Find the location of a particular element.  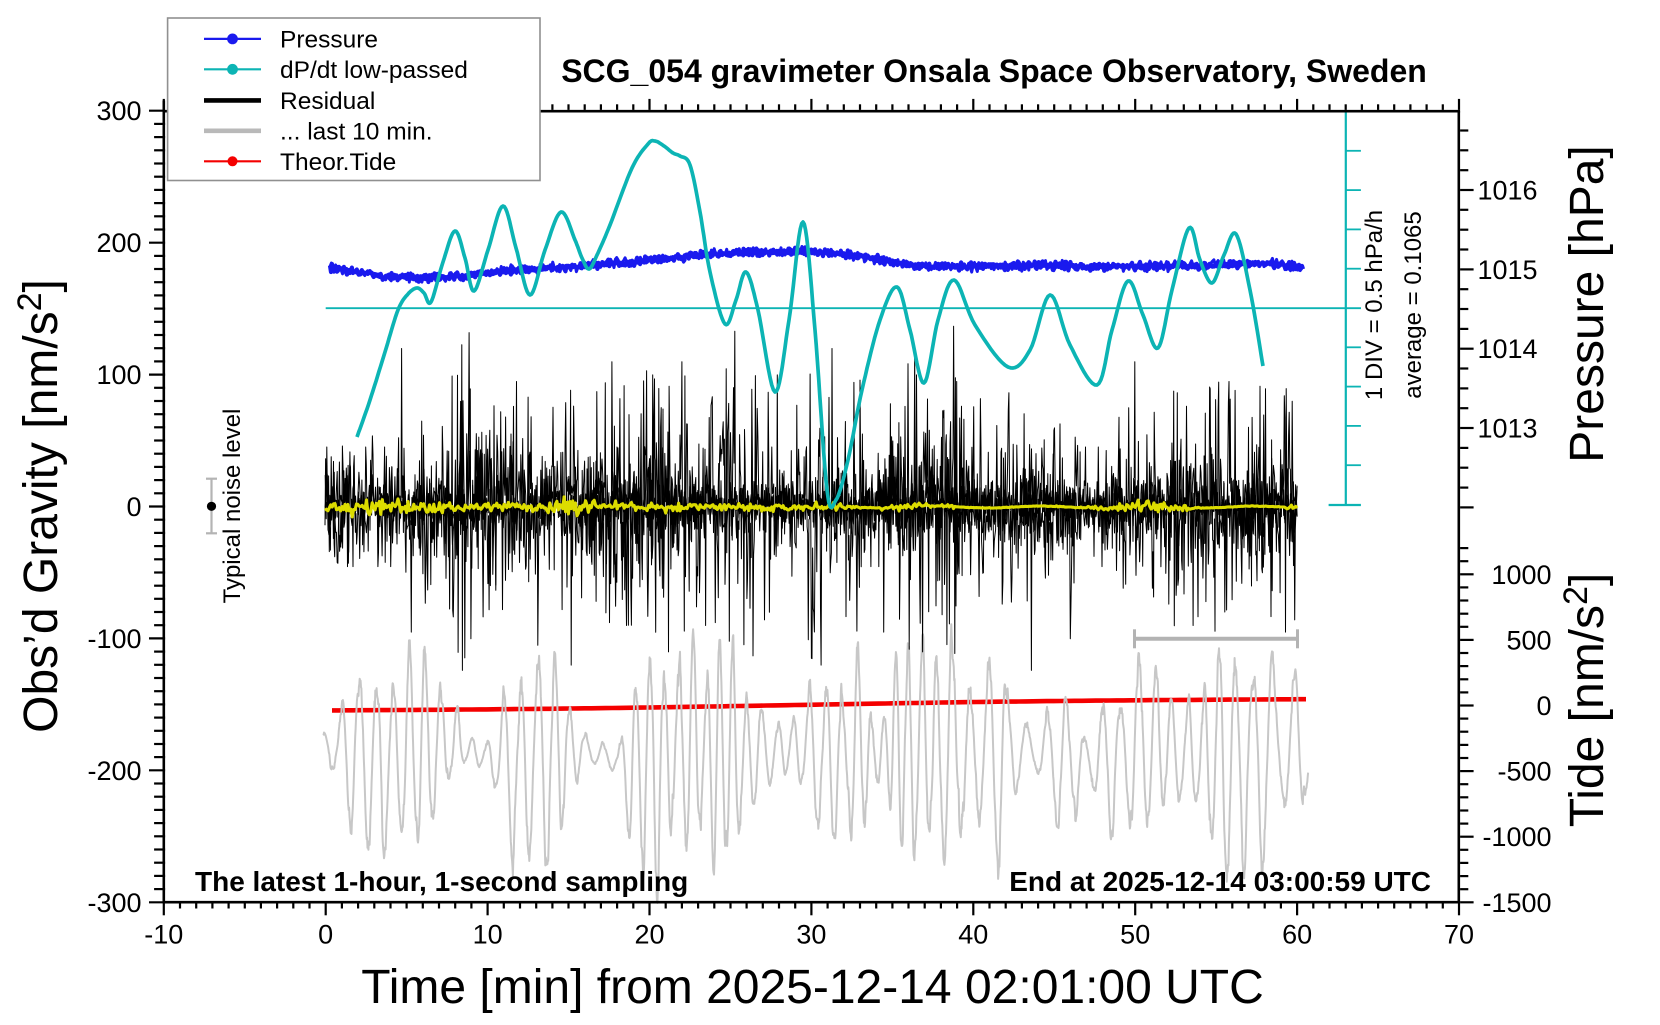

svg-text: 1 DIV = 0.5 hPa/h is located at coordinates (1374, 305).